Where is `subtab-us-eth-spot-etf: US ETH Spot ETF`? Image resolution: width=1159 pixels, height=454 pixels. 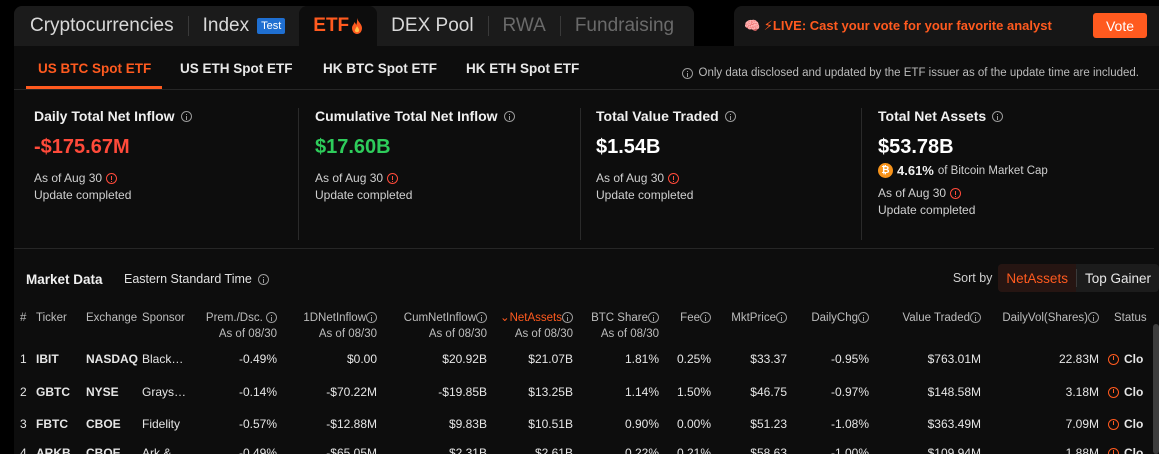 subtab-us-eth-spot-etf: US ETH Spot ETF is located at coordinates (236, 68).